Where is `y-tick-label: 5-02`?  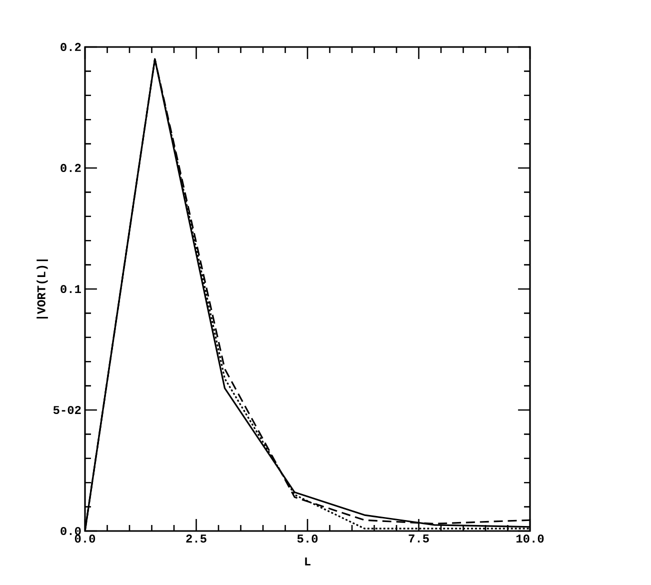 y-tick-label: 5-02 is located at coordinates (67, 410).